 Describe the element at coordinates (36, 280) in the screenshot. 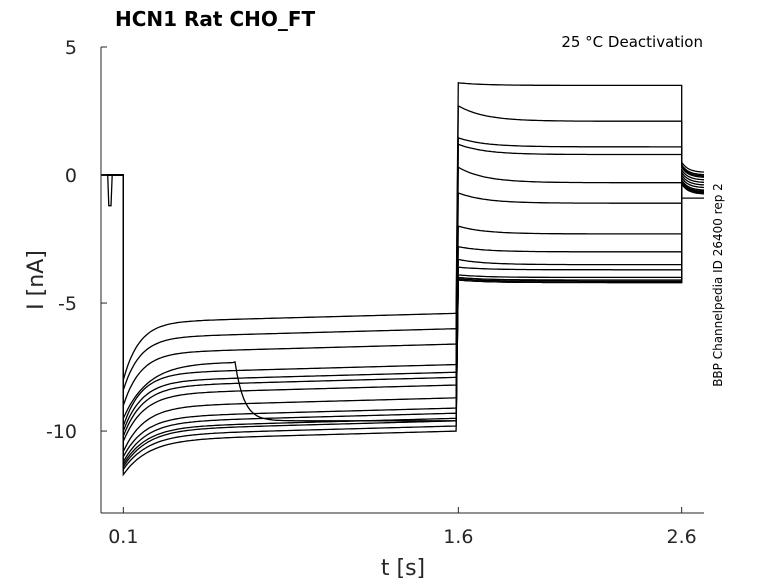

I see `y-axis-label: I [nA]` at that location.